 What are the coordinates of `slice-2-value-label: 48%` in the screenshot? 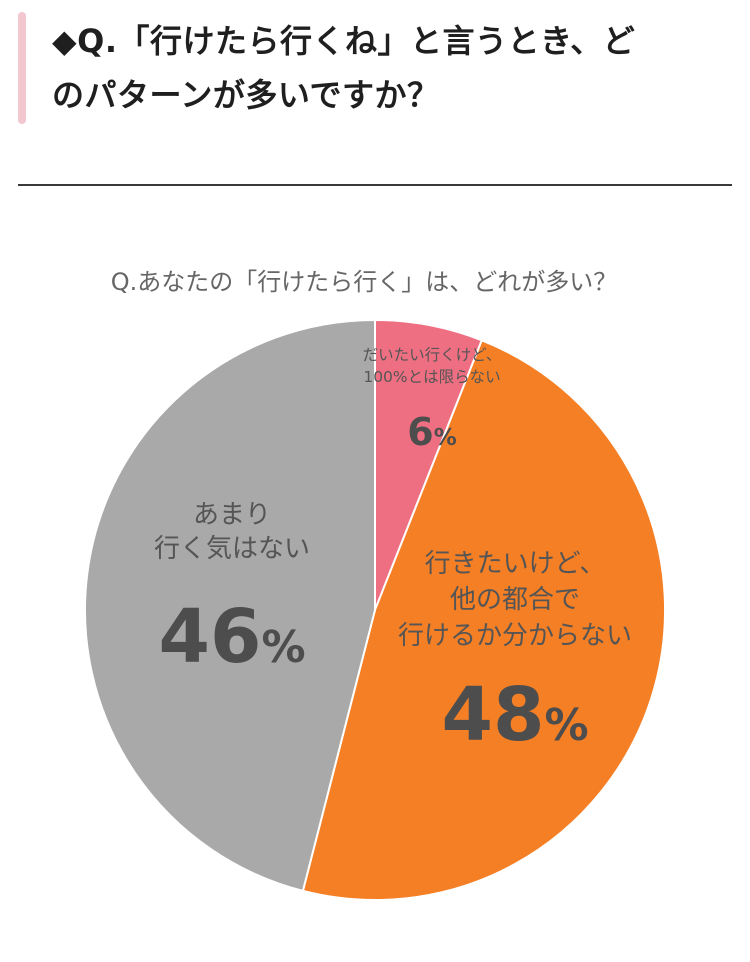 It's located at (514, 715).